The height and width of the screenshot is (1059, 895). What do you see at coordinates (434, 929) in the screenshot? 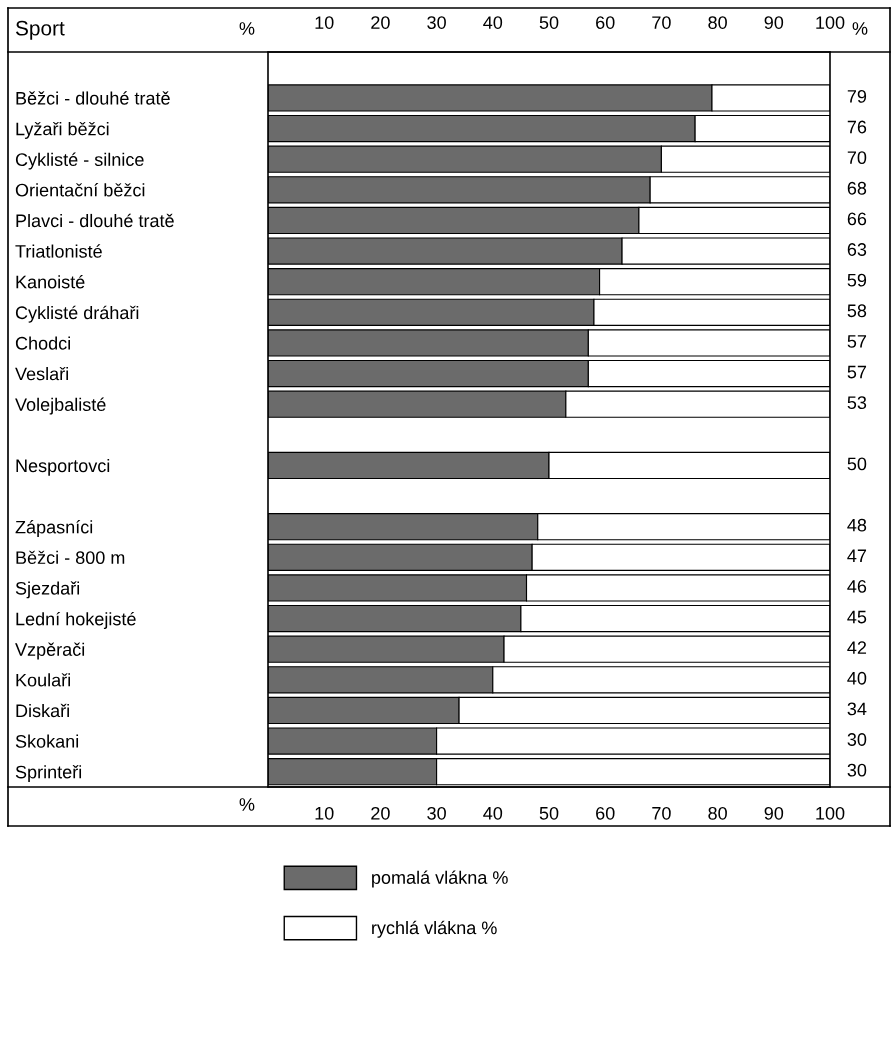
I see `legend-label: rychlá vlákna %` at bounding box center [434, 929].